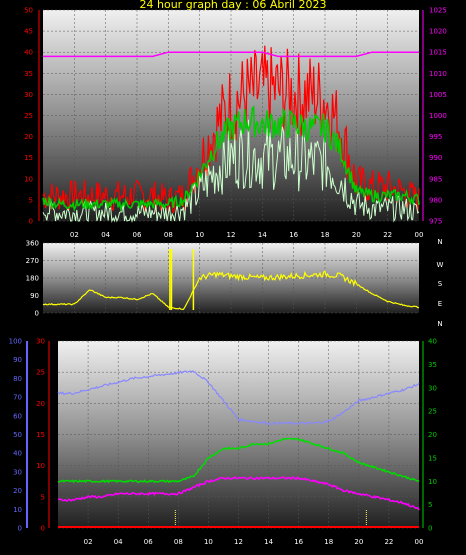 The width and height of the screenshot is (466, 555). Describe the element at coordinates (438, 95) in the screenshot. I see `y-tick-label-pressure: 1005` at that location.